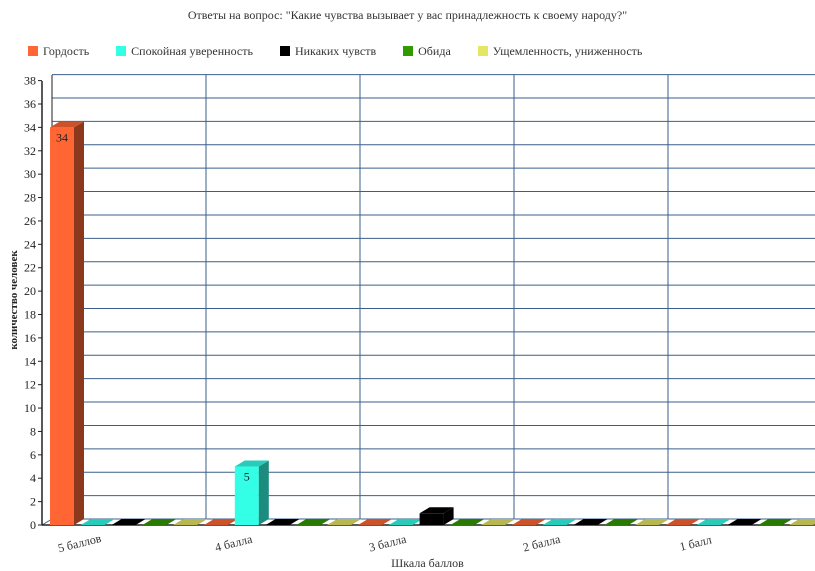 The height and width of the screenshot is (571, 815). I want to click on legend-label: Ущемленность, униженность, so click(567, 50).